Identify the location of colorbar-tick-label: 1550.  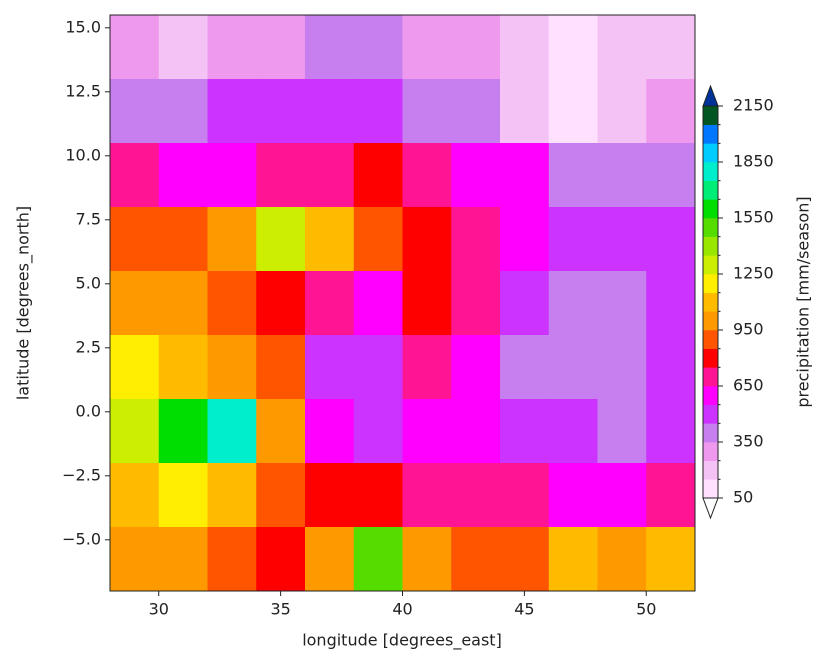
(753, 217).